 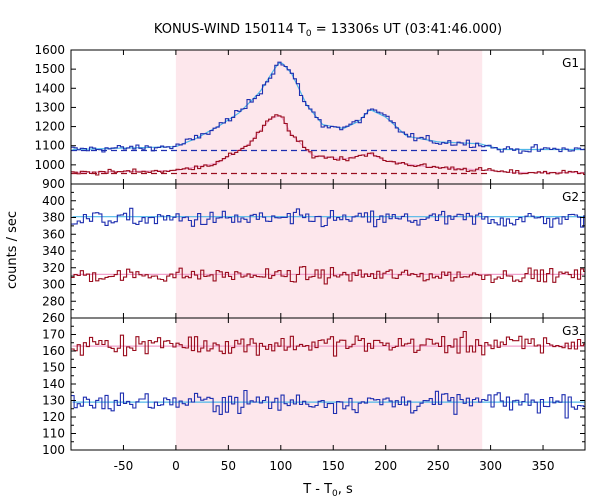 I want to click on y-axis-label: counts / sec, so click(x=12, y=250).